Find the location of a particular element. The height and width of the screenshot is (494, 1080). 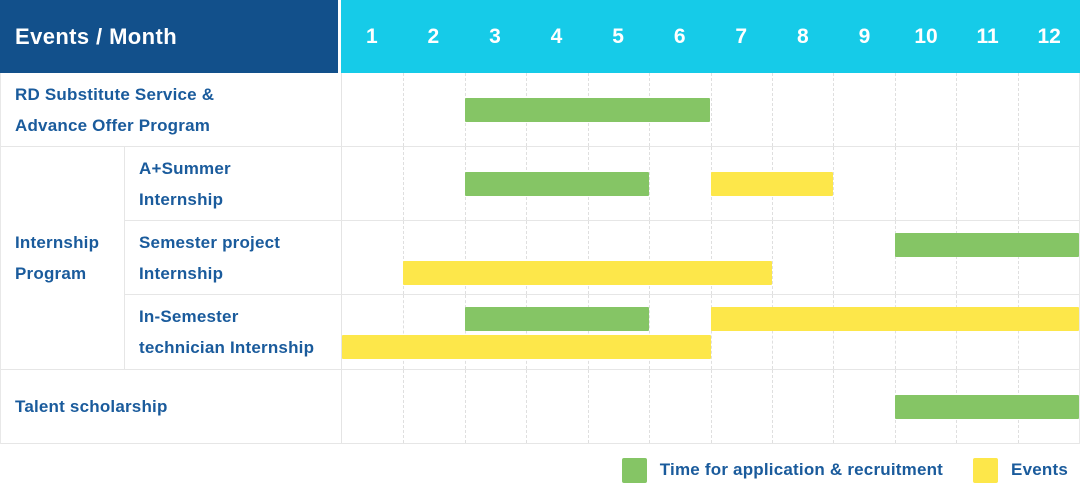

row-label-a-summer-internship: A+Summer Internship is located at coordinates (233, 183).